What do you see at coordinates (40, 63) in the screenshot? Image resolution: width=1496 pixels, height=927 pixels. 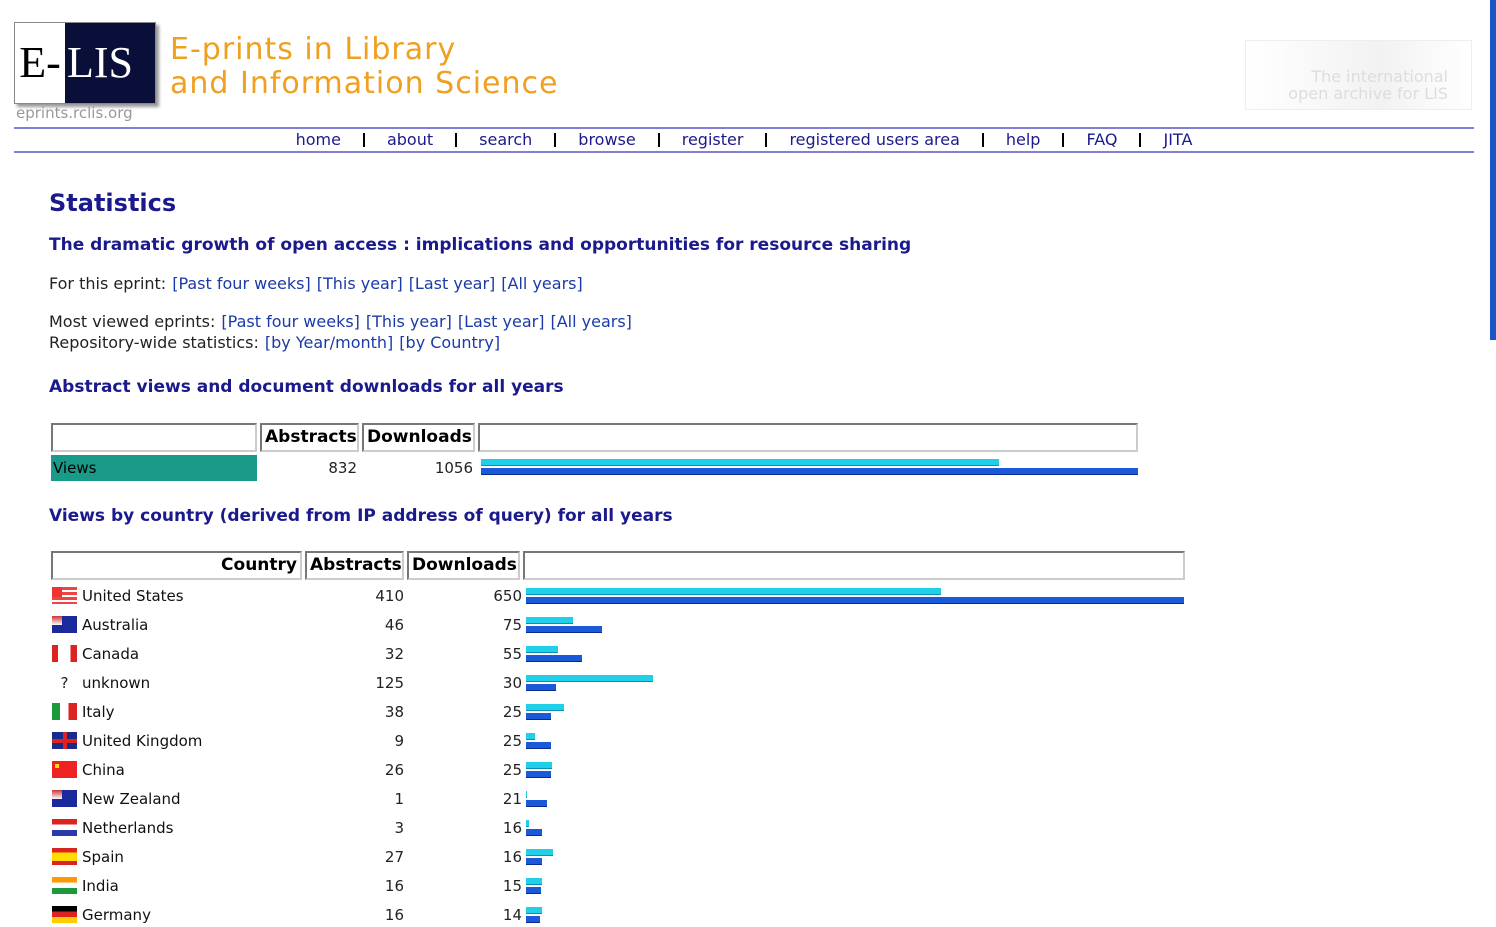 I see `logo-left: E-` at bounding box center [40, 63].